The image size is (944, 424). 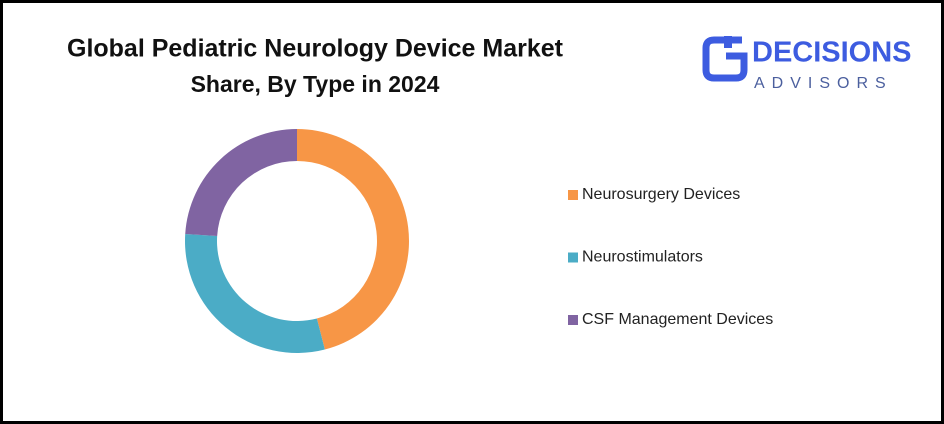 What do you see at coordinates (832, 53) in the screenshot?
I see `logo-name: DECISIONS` at bounding box center [832, 53].